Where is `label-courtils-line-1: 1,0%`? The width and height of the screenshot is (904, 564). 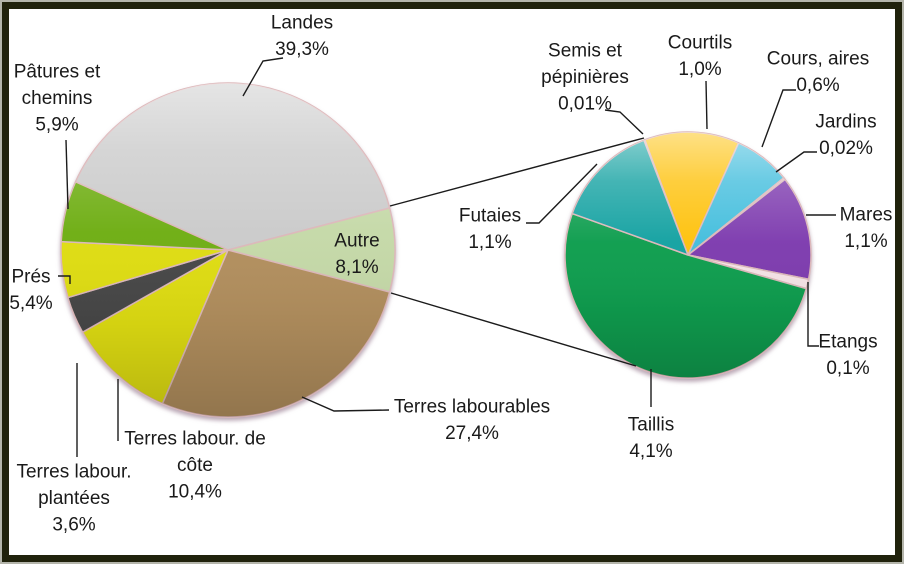 label-courtils-line-1: 1,0% is located at coordinates (699, 69).